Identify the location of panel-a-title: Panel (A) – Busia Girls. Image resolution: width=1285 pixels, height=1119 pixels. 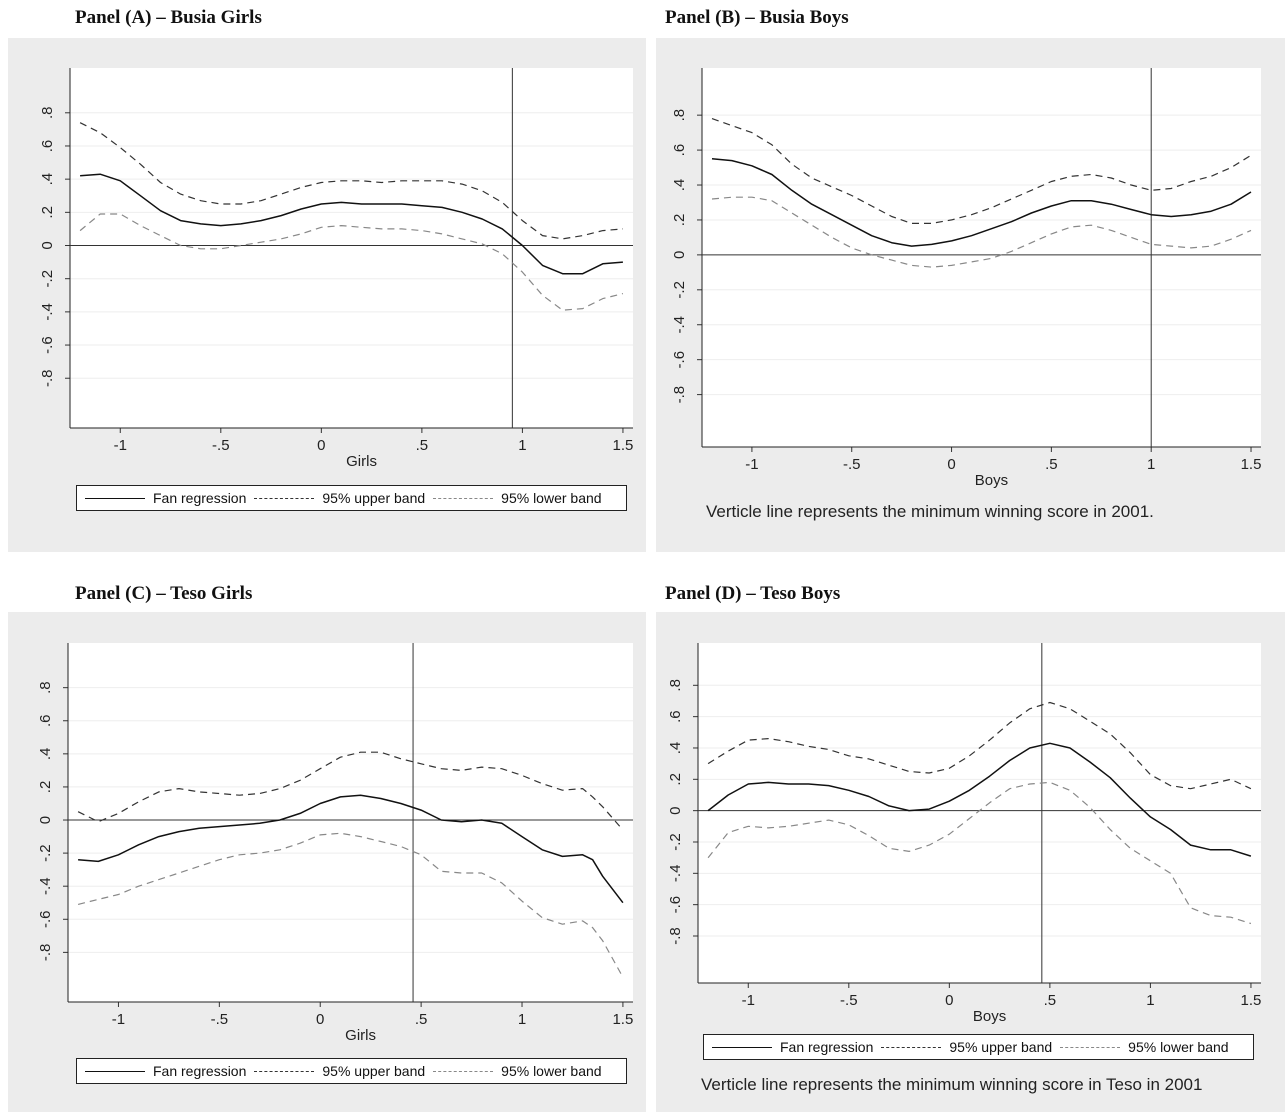
(168, 17).